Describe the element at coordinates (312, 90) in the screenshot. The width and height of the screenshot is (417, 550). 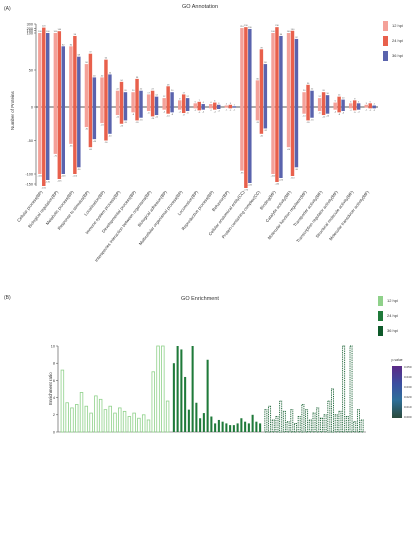
I see `data-label: 22` at that location.